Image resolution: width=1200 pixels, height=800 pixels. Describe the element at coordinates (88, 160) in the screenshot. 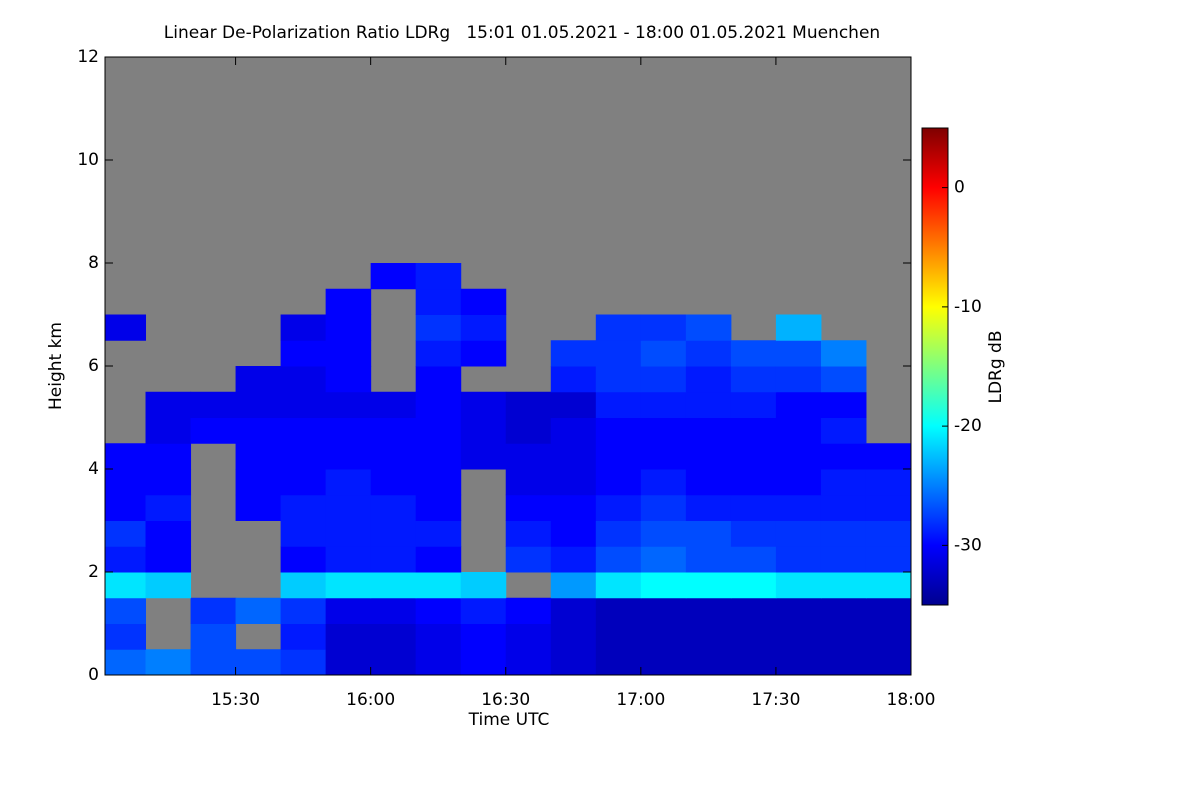

I see `y-tick-label: 10` at that location.